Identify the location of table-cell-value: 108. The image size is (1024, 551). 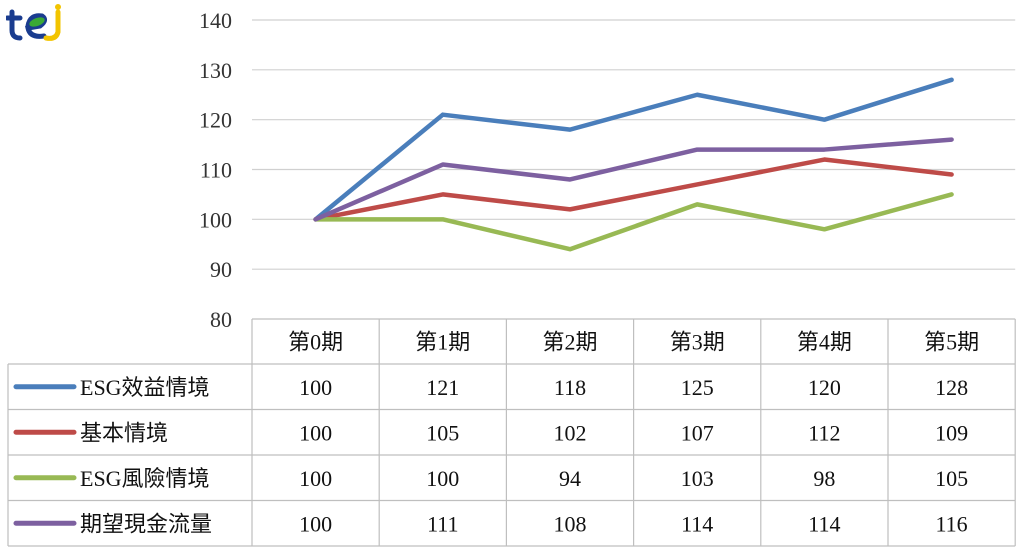
(570, 523).